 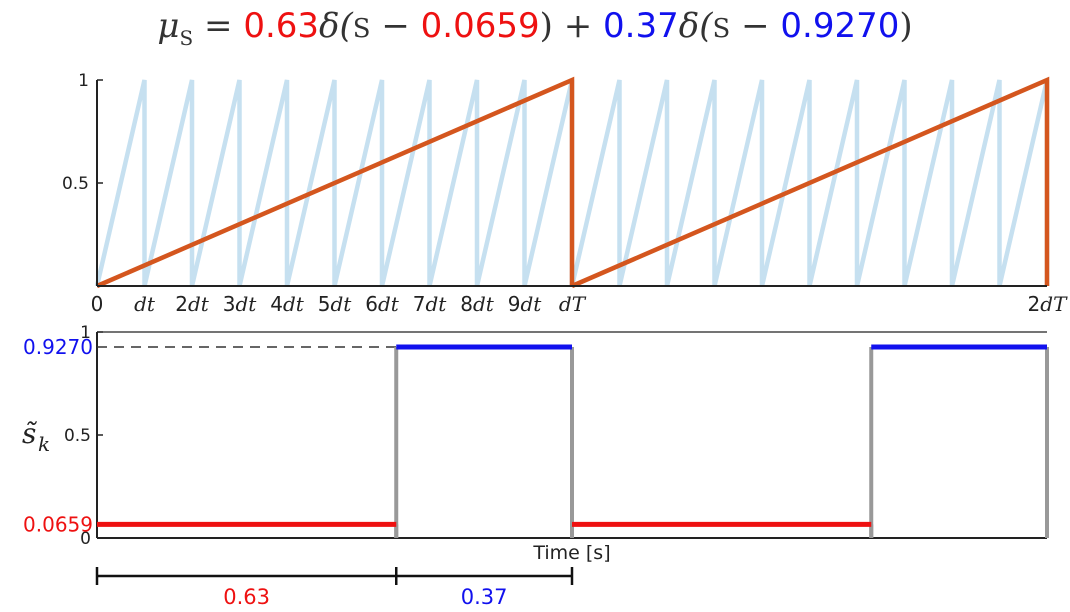 I want to click on title-delta-1: δ(, so click(x=336, y=26).